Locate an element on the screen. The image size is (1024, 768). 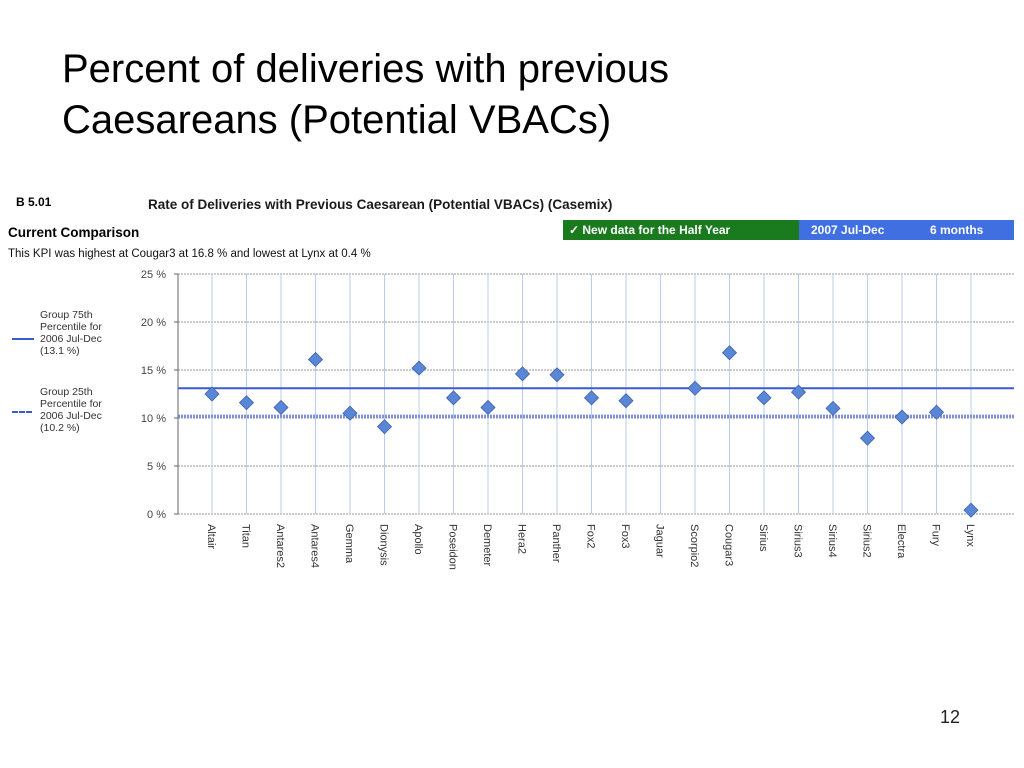
x-tick-label: Fury is located at coordinates (936, 535).